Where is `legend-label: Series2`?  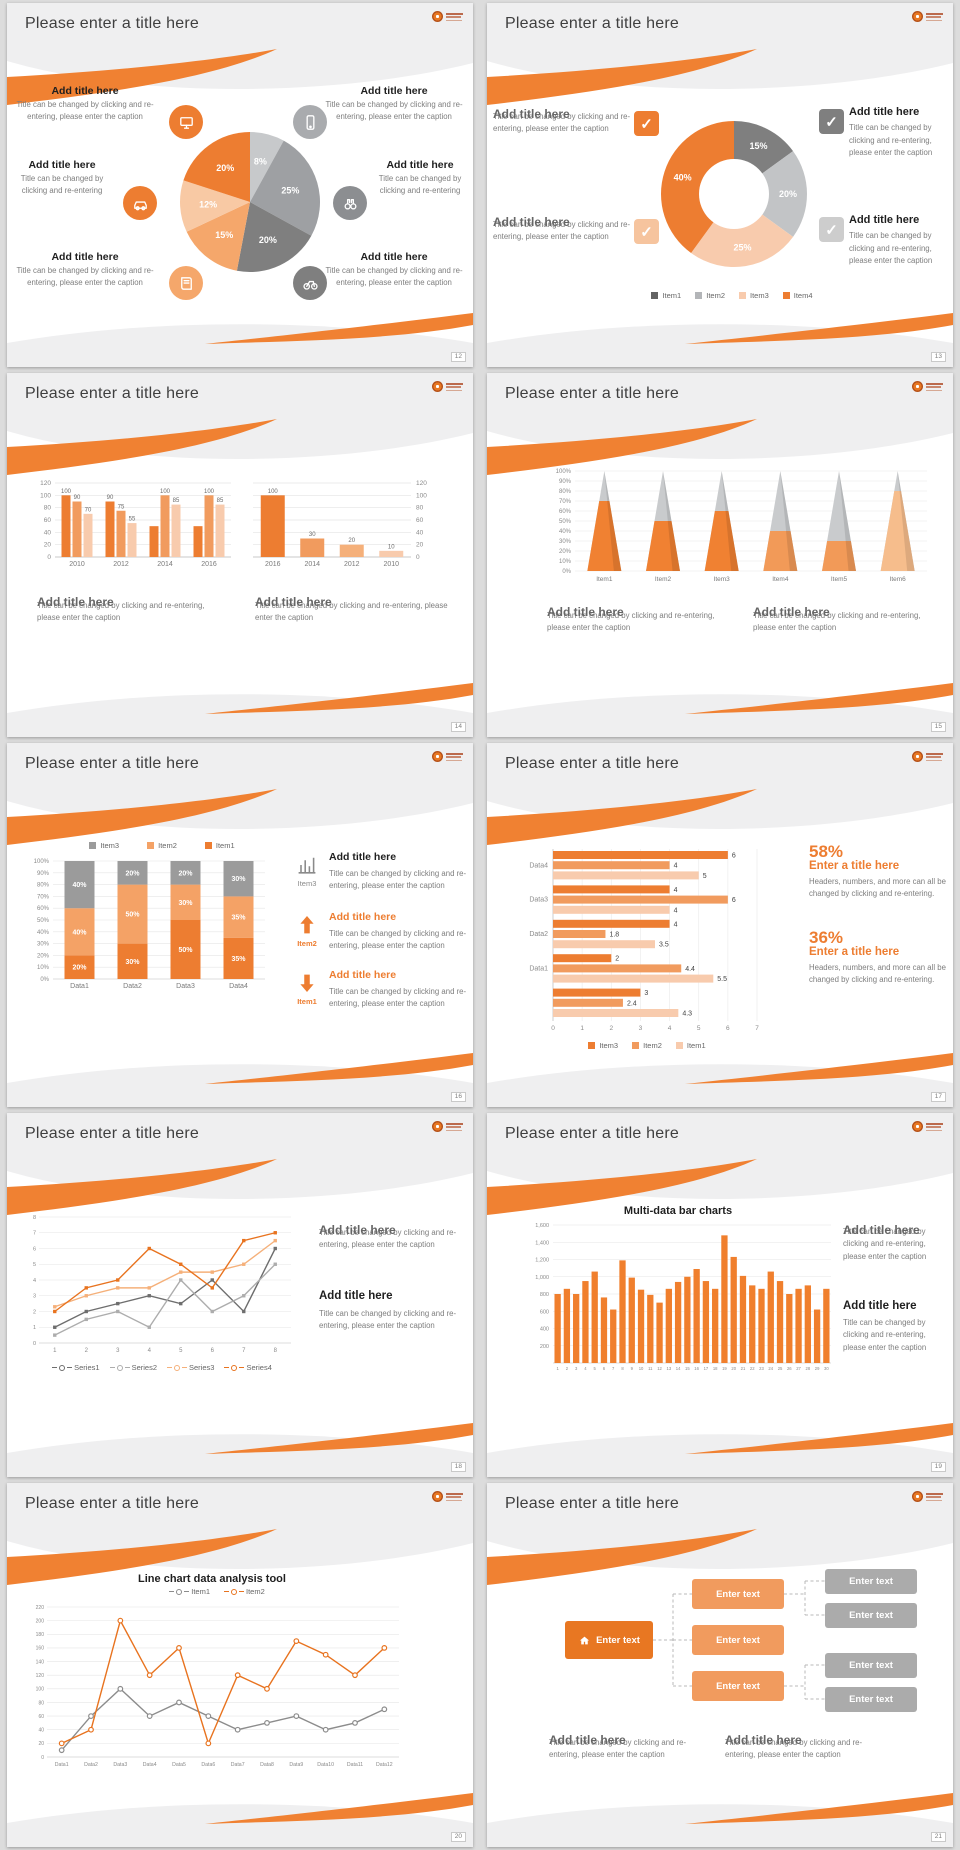 legend-label: Series2 is located at coordinates (144, 1367).